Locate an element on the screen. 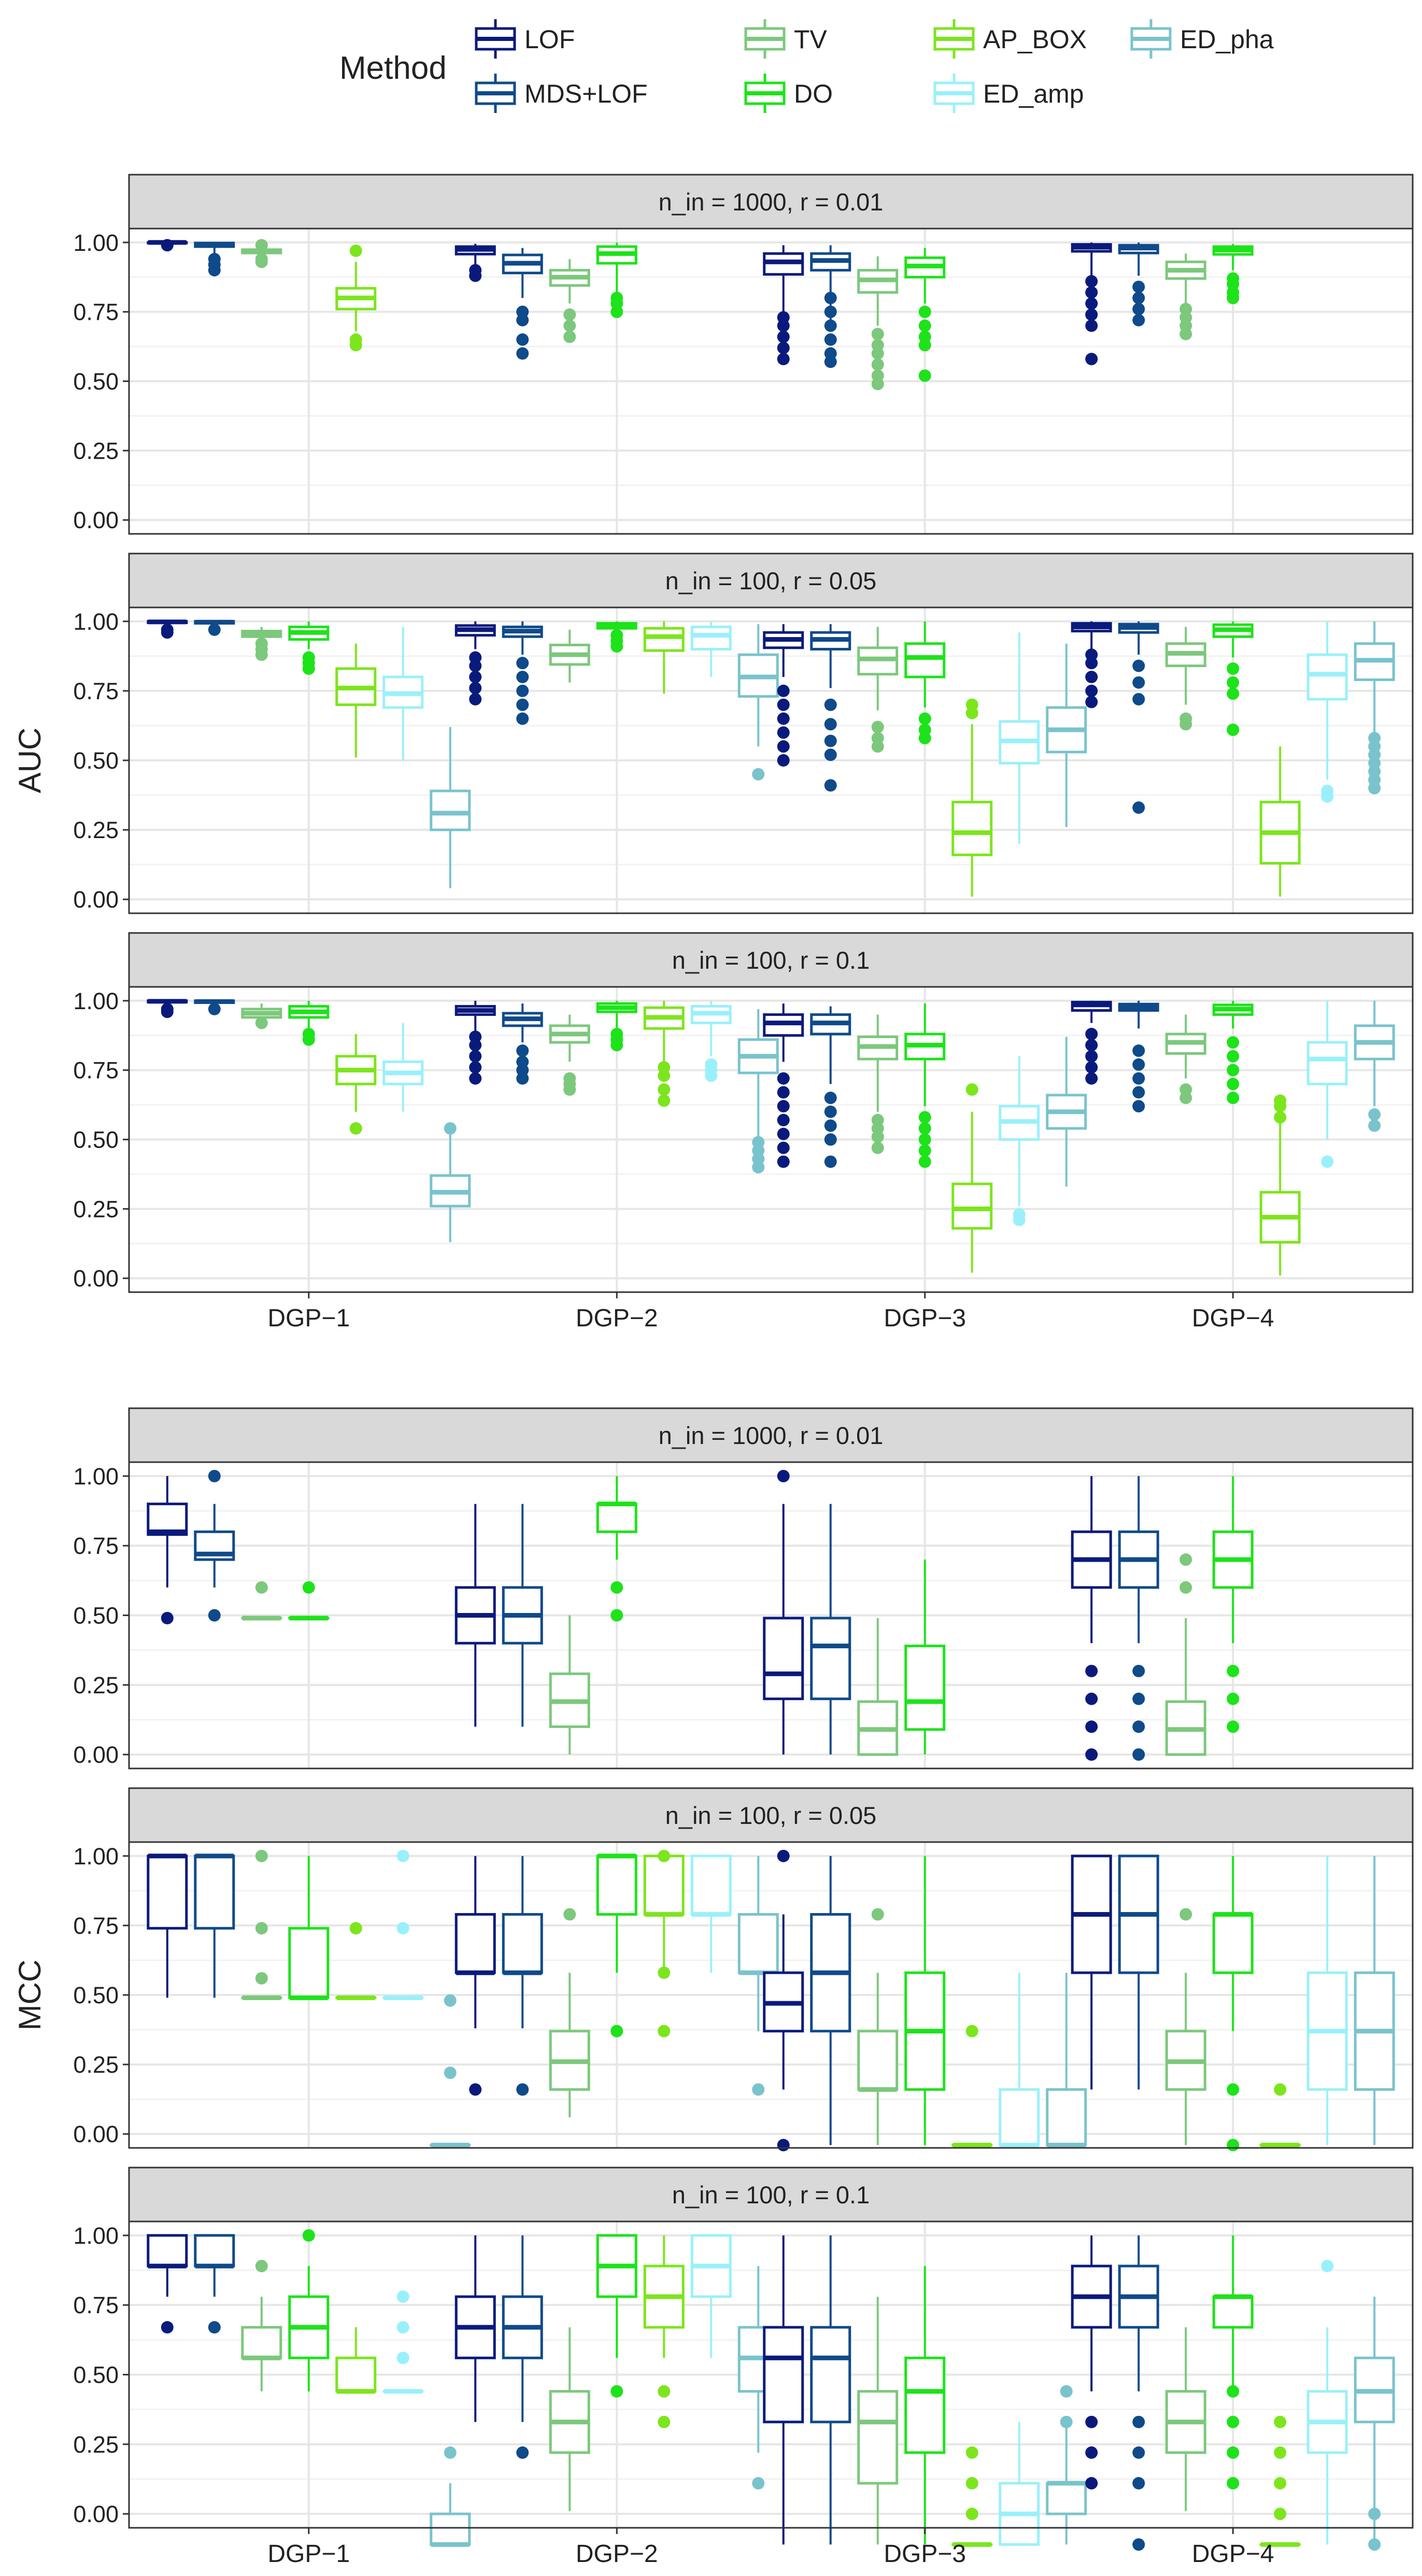 The height and width of the screenshot is (2576, 1422). strip is located at coordinates (771, 1435).